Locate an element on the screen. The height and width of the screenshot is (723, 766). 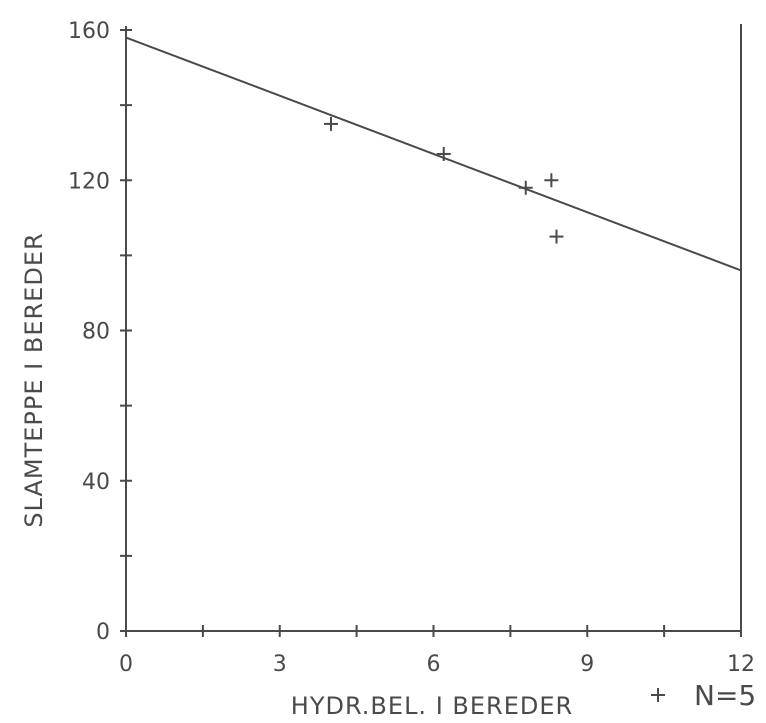
x-tick-label: 3 is located at coordinates (280, 664).